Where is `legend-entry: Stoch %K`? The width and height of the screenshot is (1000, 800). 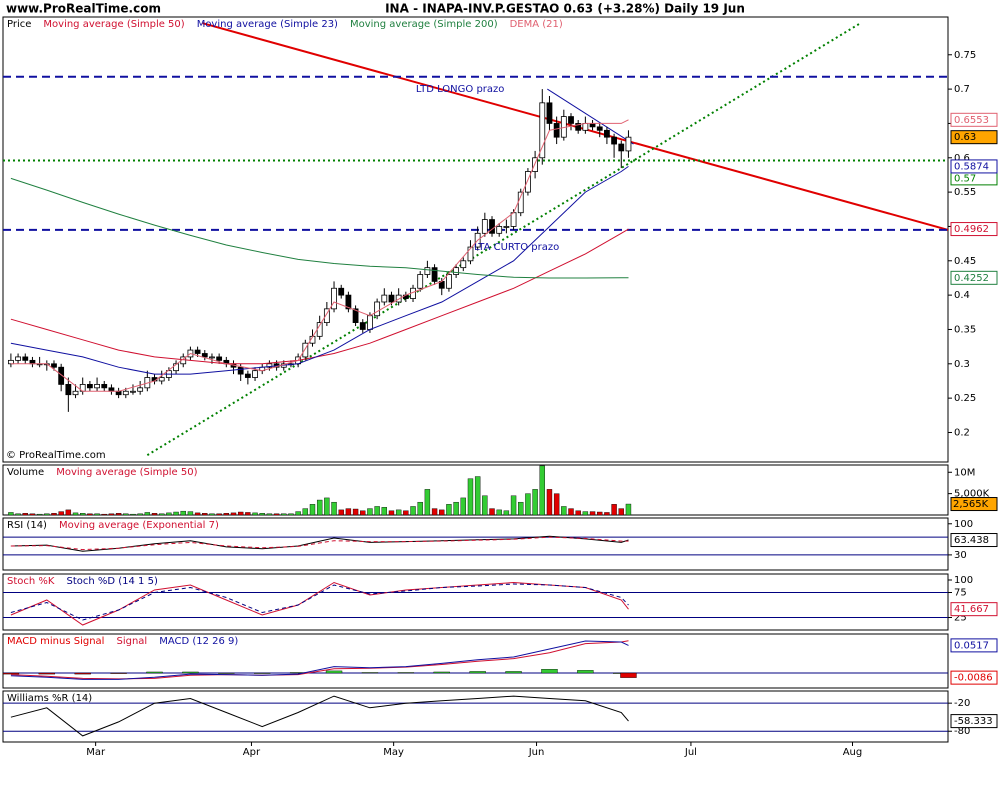
legend-entry: Stoch %K is located at coordinates (31, 581).